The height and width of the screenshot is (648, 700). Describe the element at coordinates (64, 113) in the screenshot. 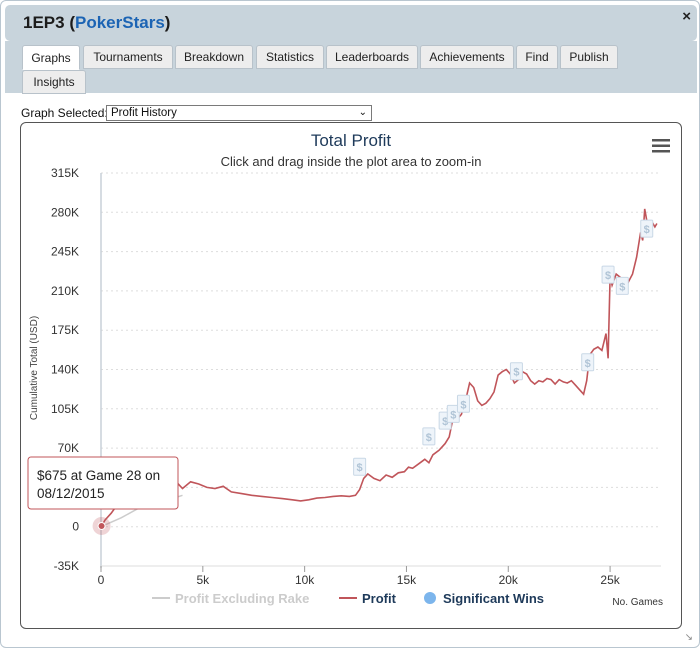

I see `graph-selector-label: Graph Selected:` at that location.